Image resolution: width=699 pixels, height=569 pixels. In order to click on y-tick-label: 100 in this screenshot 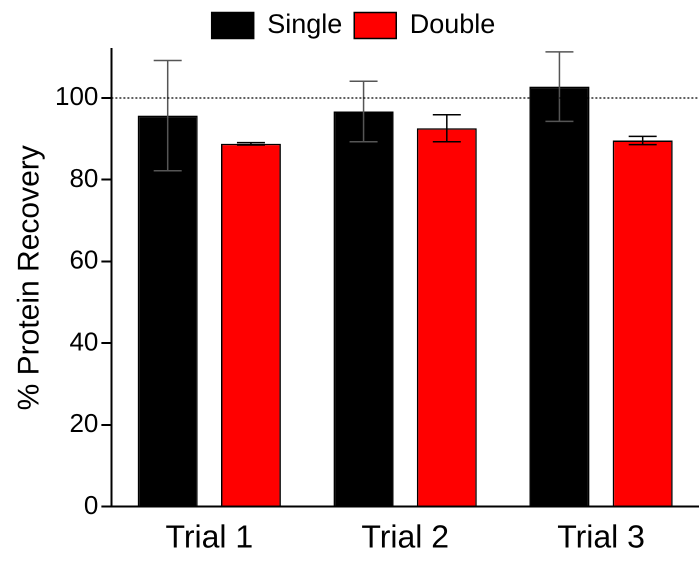, I will do `click(76, 96)`.